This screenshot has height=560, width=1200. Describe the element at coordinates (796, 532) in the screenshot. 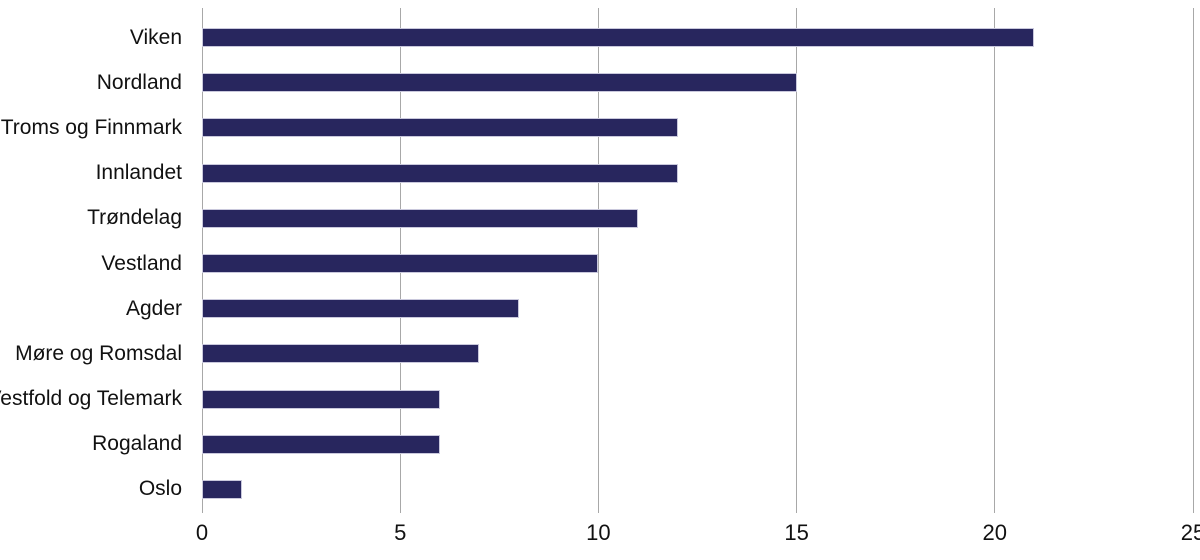

I see `x-tick-label: 15` at that location.